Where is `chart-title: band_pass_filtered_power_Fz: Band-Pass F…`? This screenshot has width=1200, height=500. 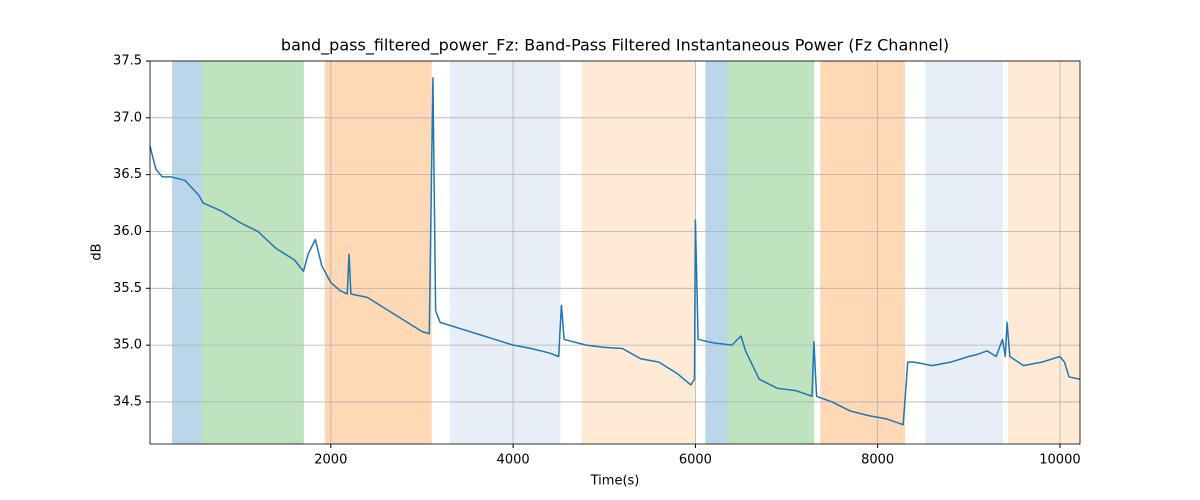 chart-title: band_pass_filtered_power_Fz: Band-Pass F… is located at coordinates (615, 46).